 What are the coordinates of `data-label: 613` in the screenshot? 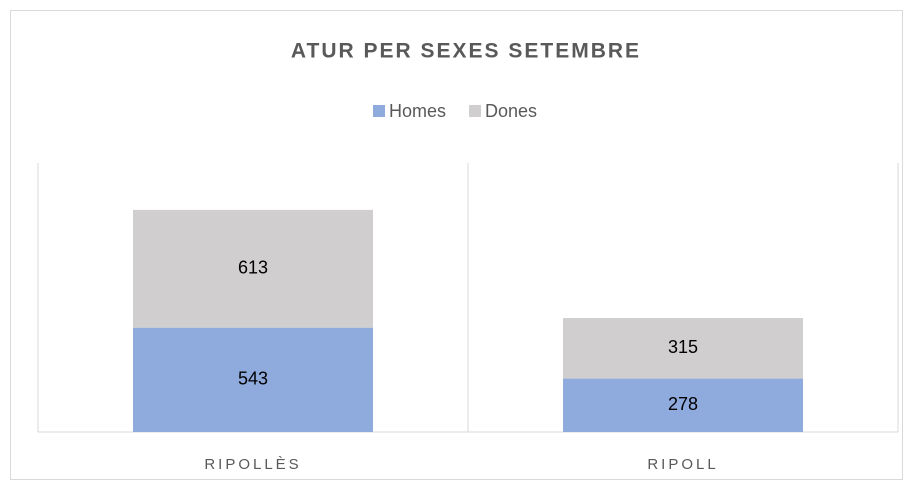 It's located at (253, 268).